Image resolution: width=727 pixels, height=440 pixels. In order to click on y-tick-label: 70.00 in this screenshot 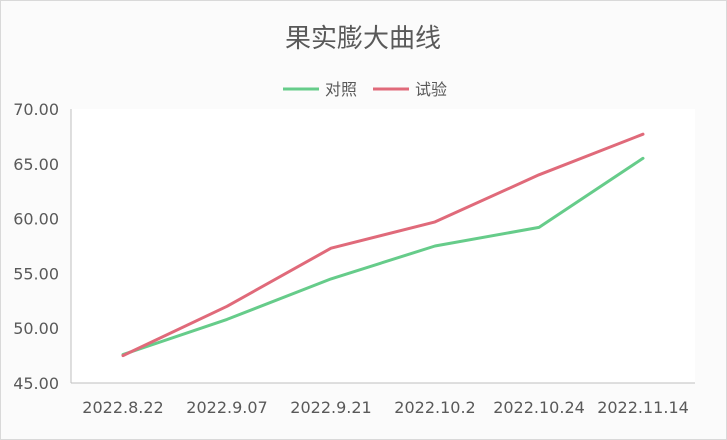, I will do `click(36, 109)`.